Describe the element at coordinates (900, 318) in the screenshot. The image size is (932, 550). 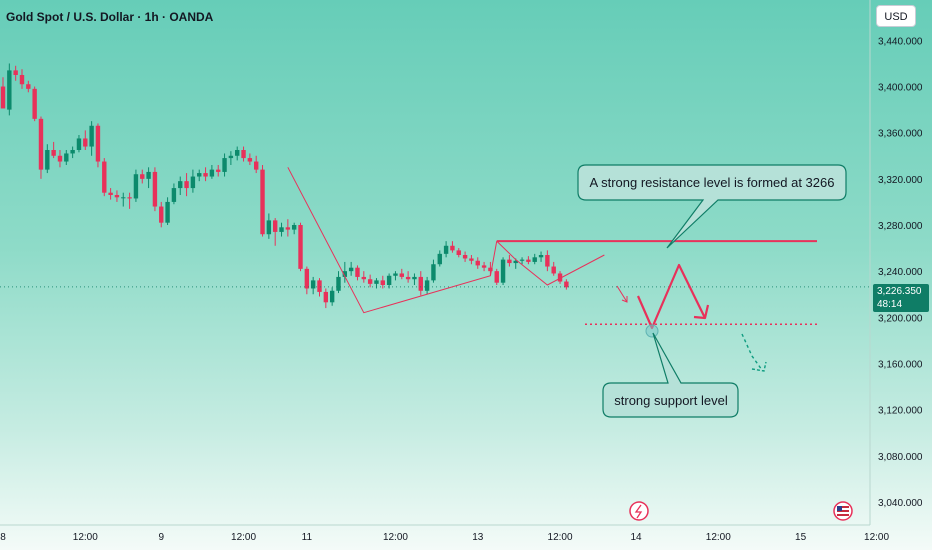
I see `y-tick-label: 3,200.000` at that location.